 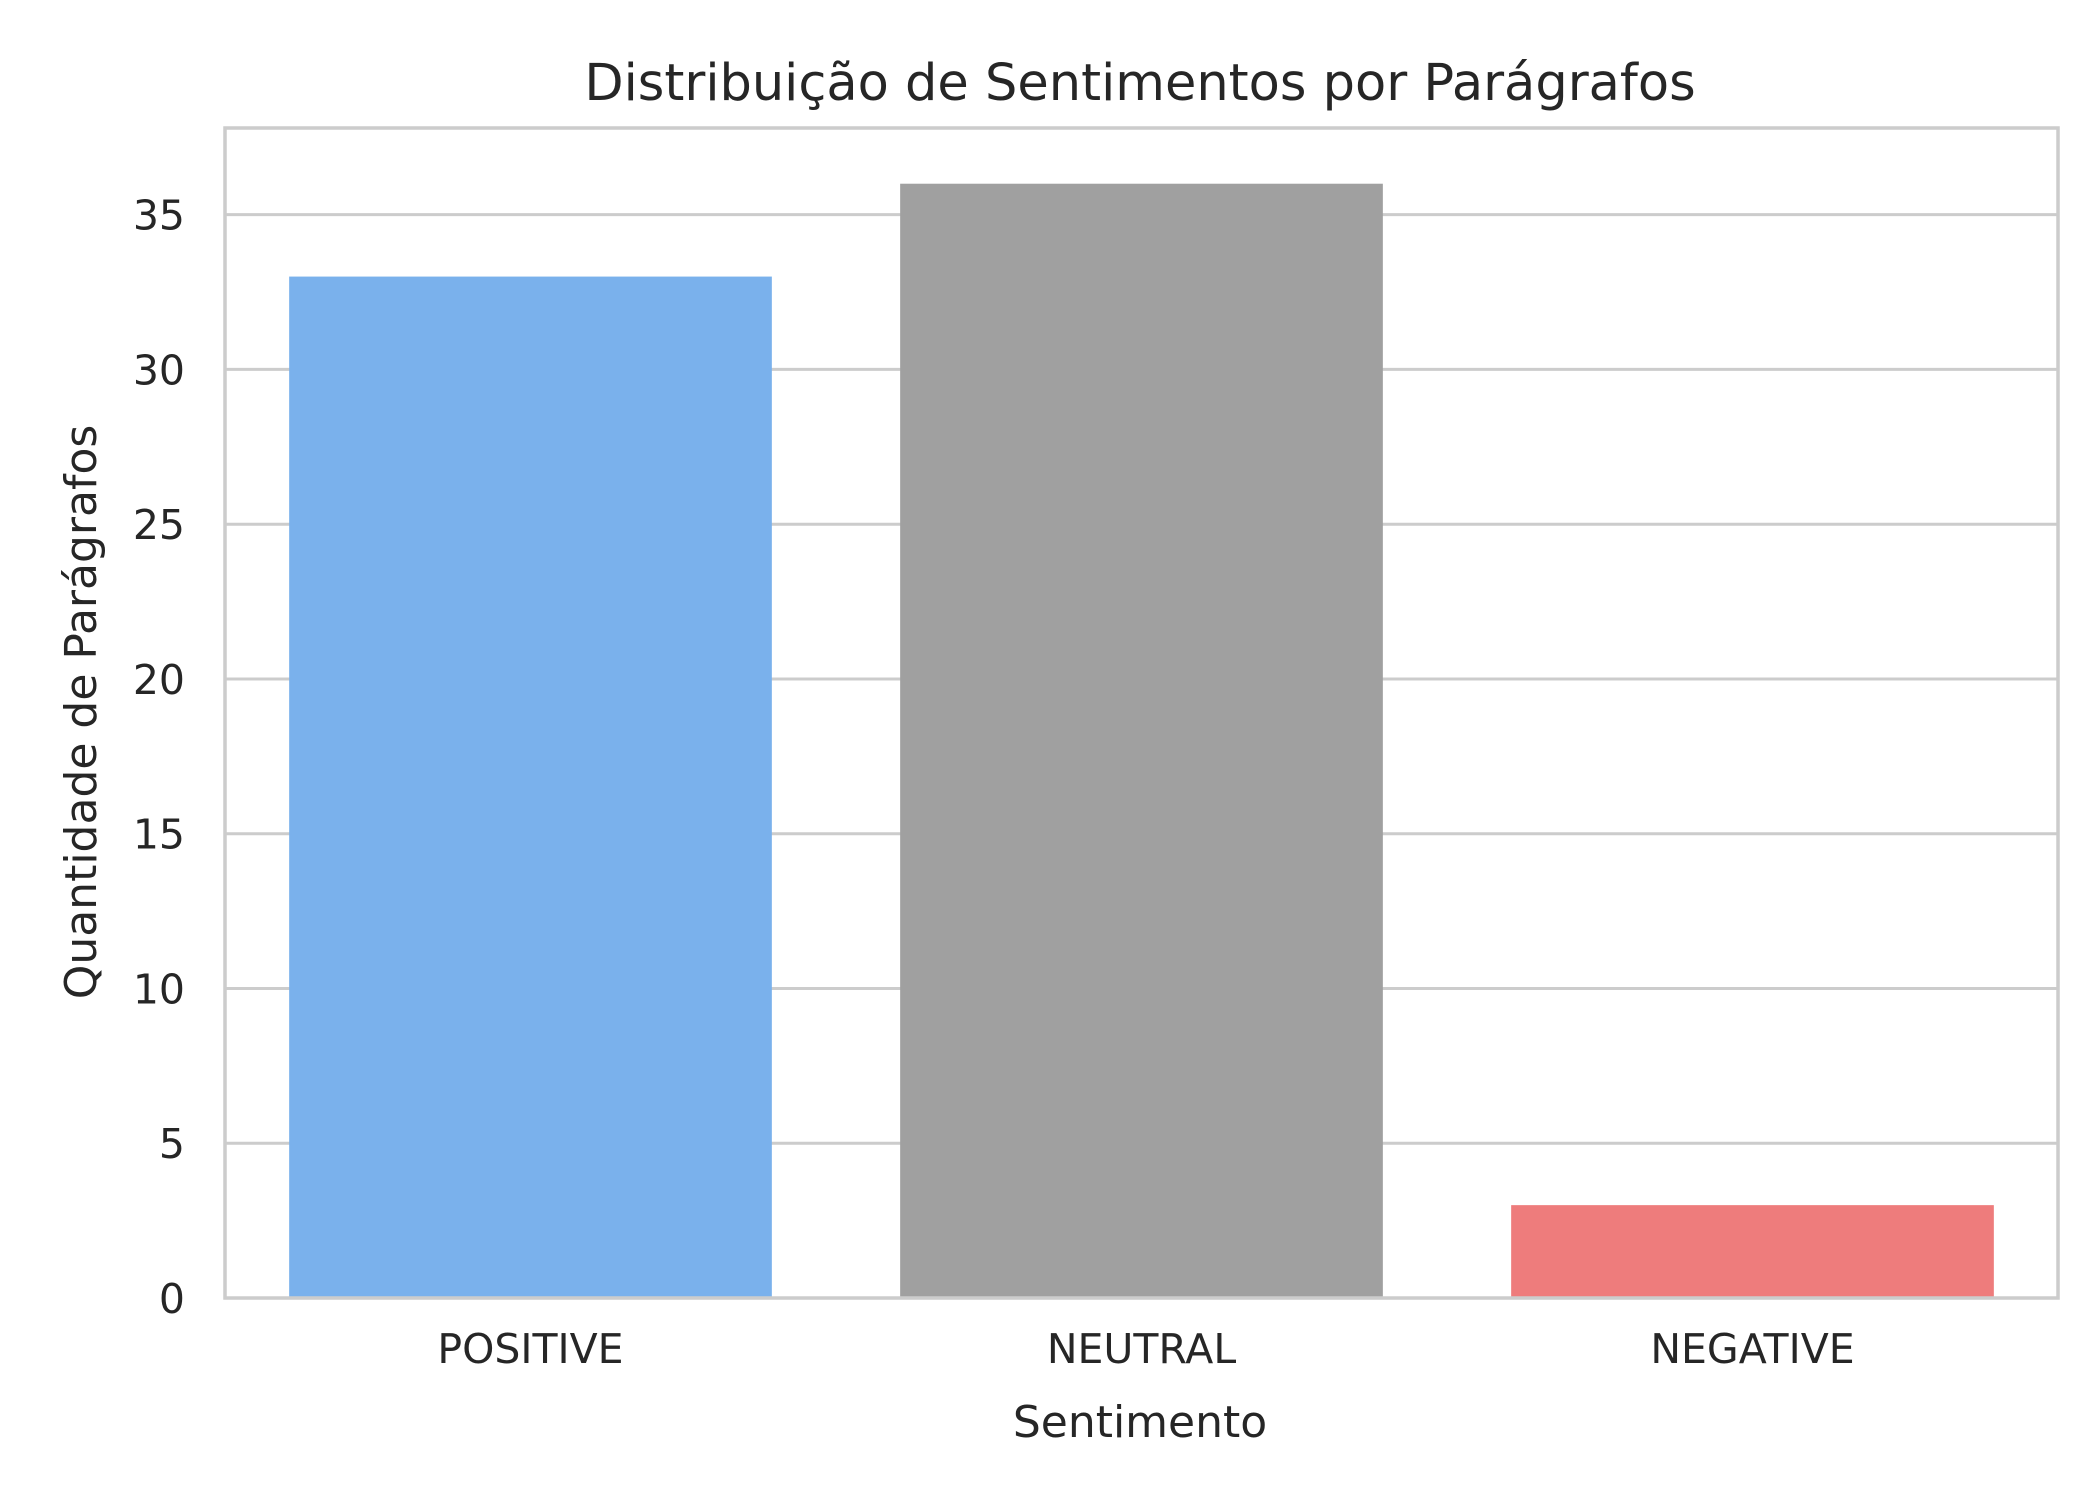 I want to click on bar-negative, so click(x=1752, y=1251).